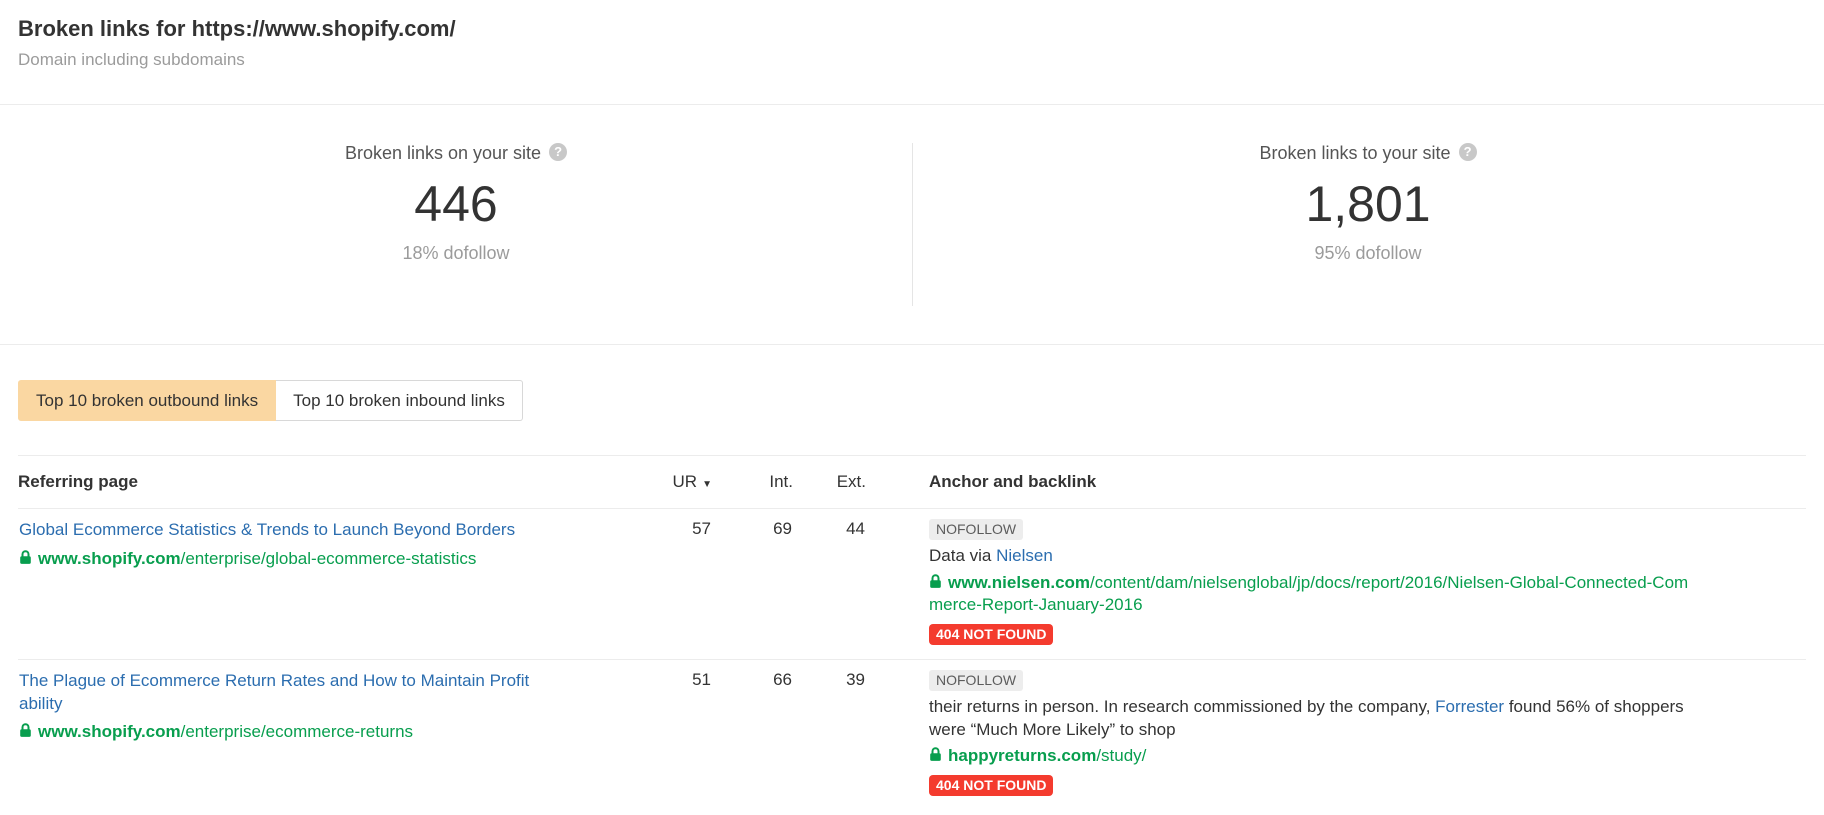 The width and height of the screenshot is (1824, 815). Describe the element at coordinates (752, 482) in the screenshot. I see `col-header-int: Int.` at that location.